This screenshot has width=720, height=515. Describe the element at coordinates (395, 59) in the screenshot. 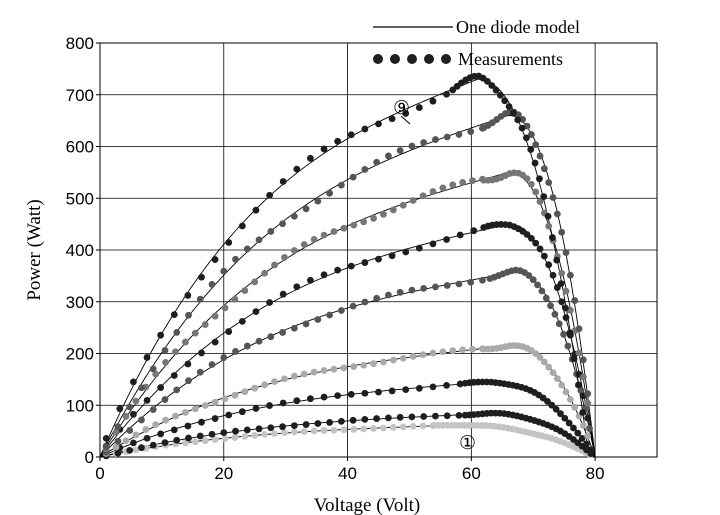

I see `legend-dot` at that location.